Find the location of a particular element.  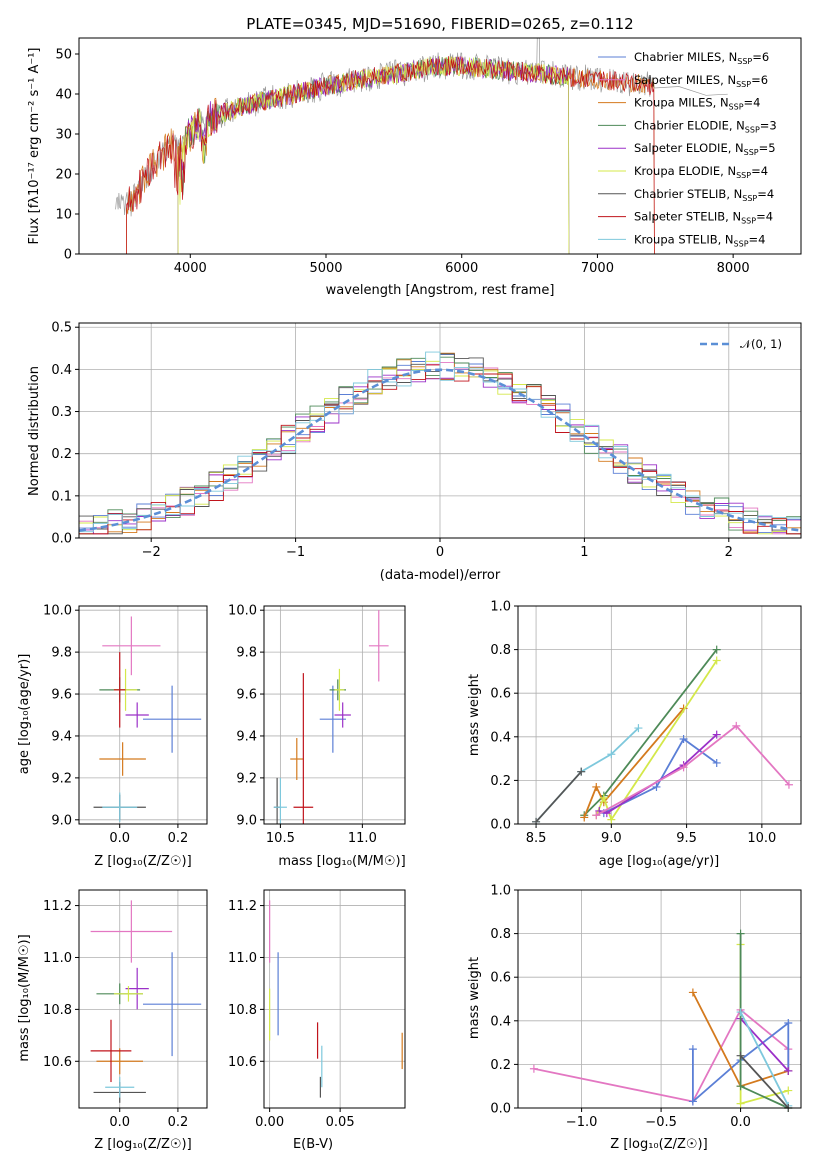

spectrum-model-kroupa_miles is located at coordinates (390, 155).